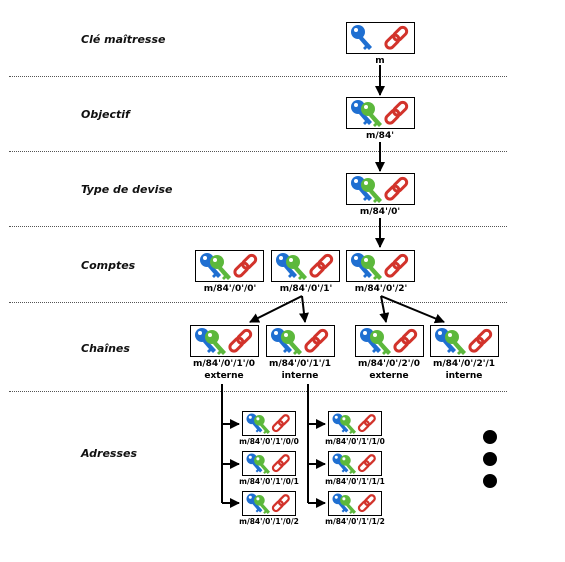  I want to click on account-0-key-node, so click(229, 266).